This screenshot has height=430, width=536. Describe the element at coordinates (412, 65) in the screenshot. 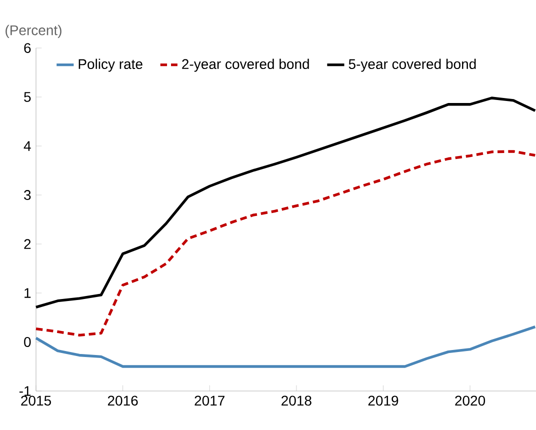

I see `legend-label: 5-year covered bond` at that location.